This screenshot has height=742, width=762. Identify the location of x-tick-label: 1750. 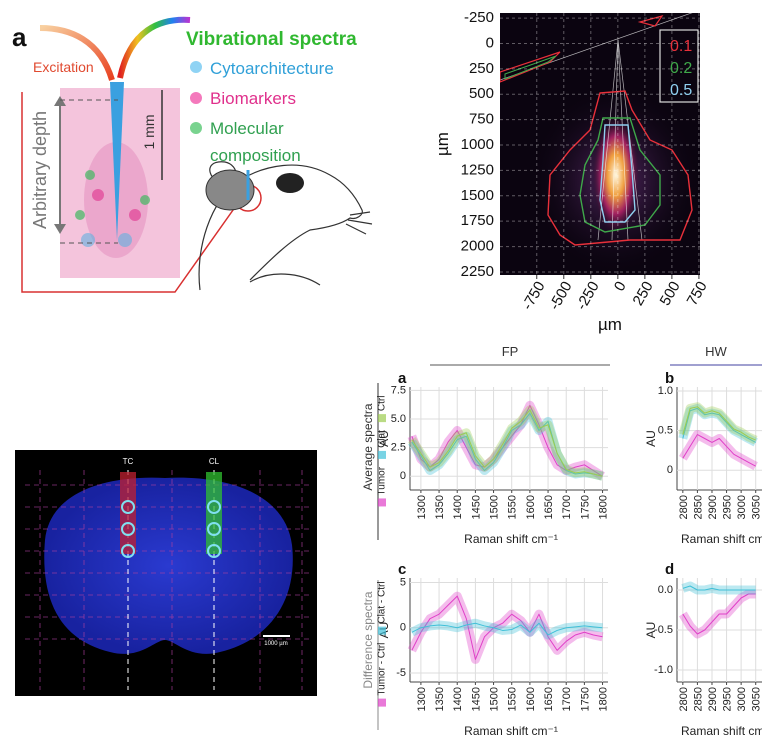
(585, 699).